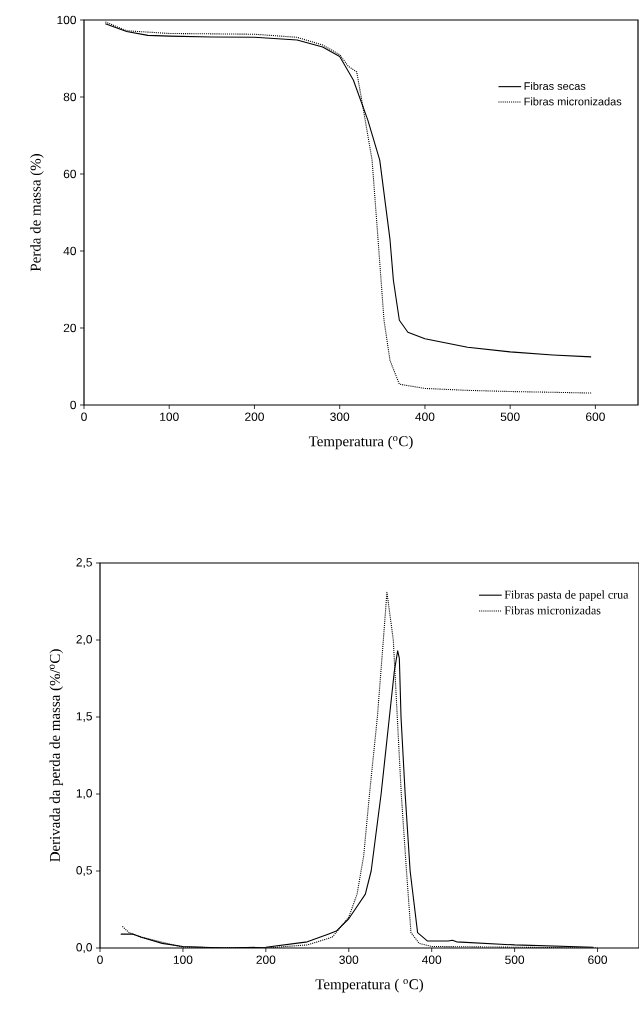 Image resolution: width=639 pixels, height=1023 pixels. Describe the element at coordinates (566, 596) in the screenshot. I see `legend-label: Fibras pasta de papel crua` at that location.